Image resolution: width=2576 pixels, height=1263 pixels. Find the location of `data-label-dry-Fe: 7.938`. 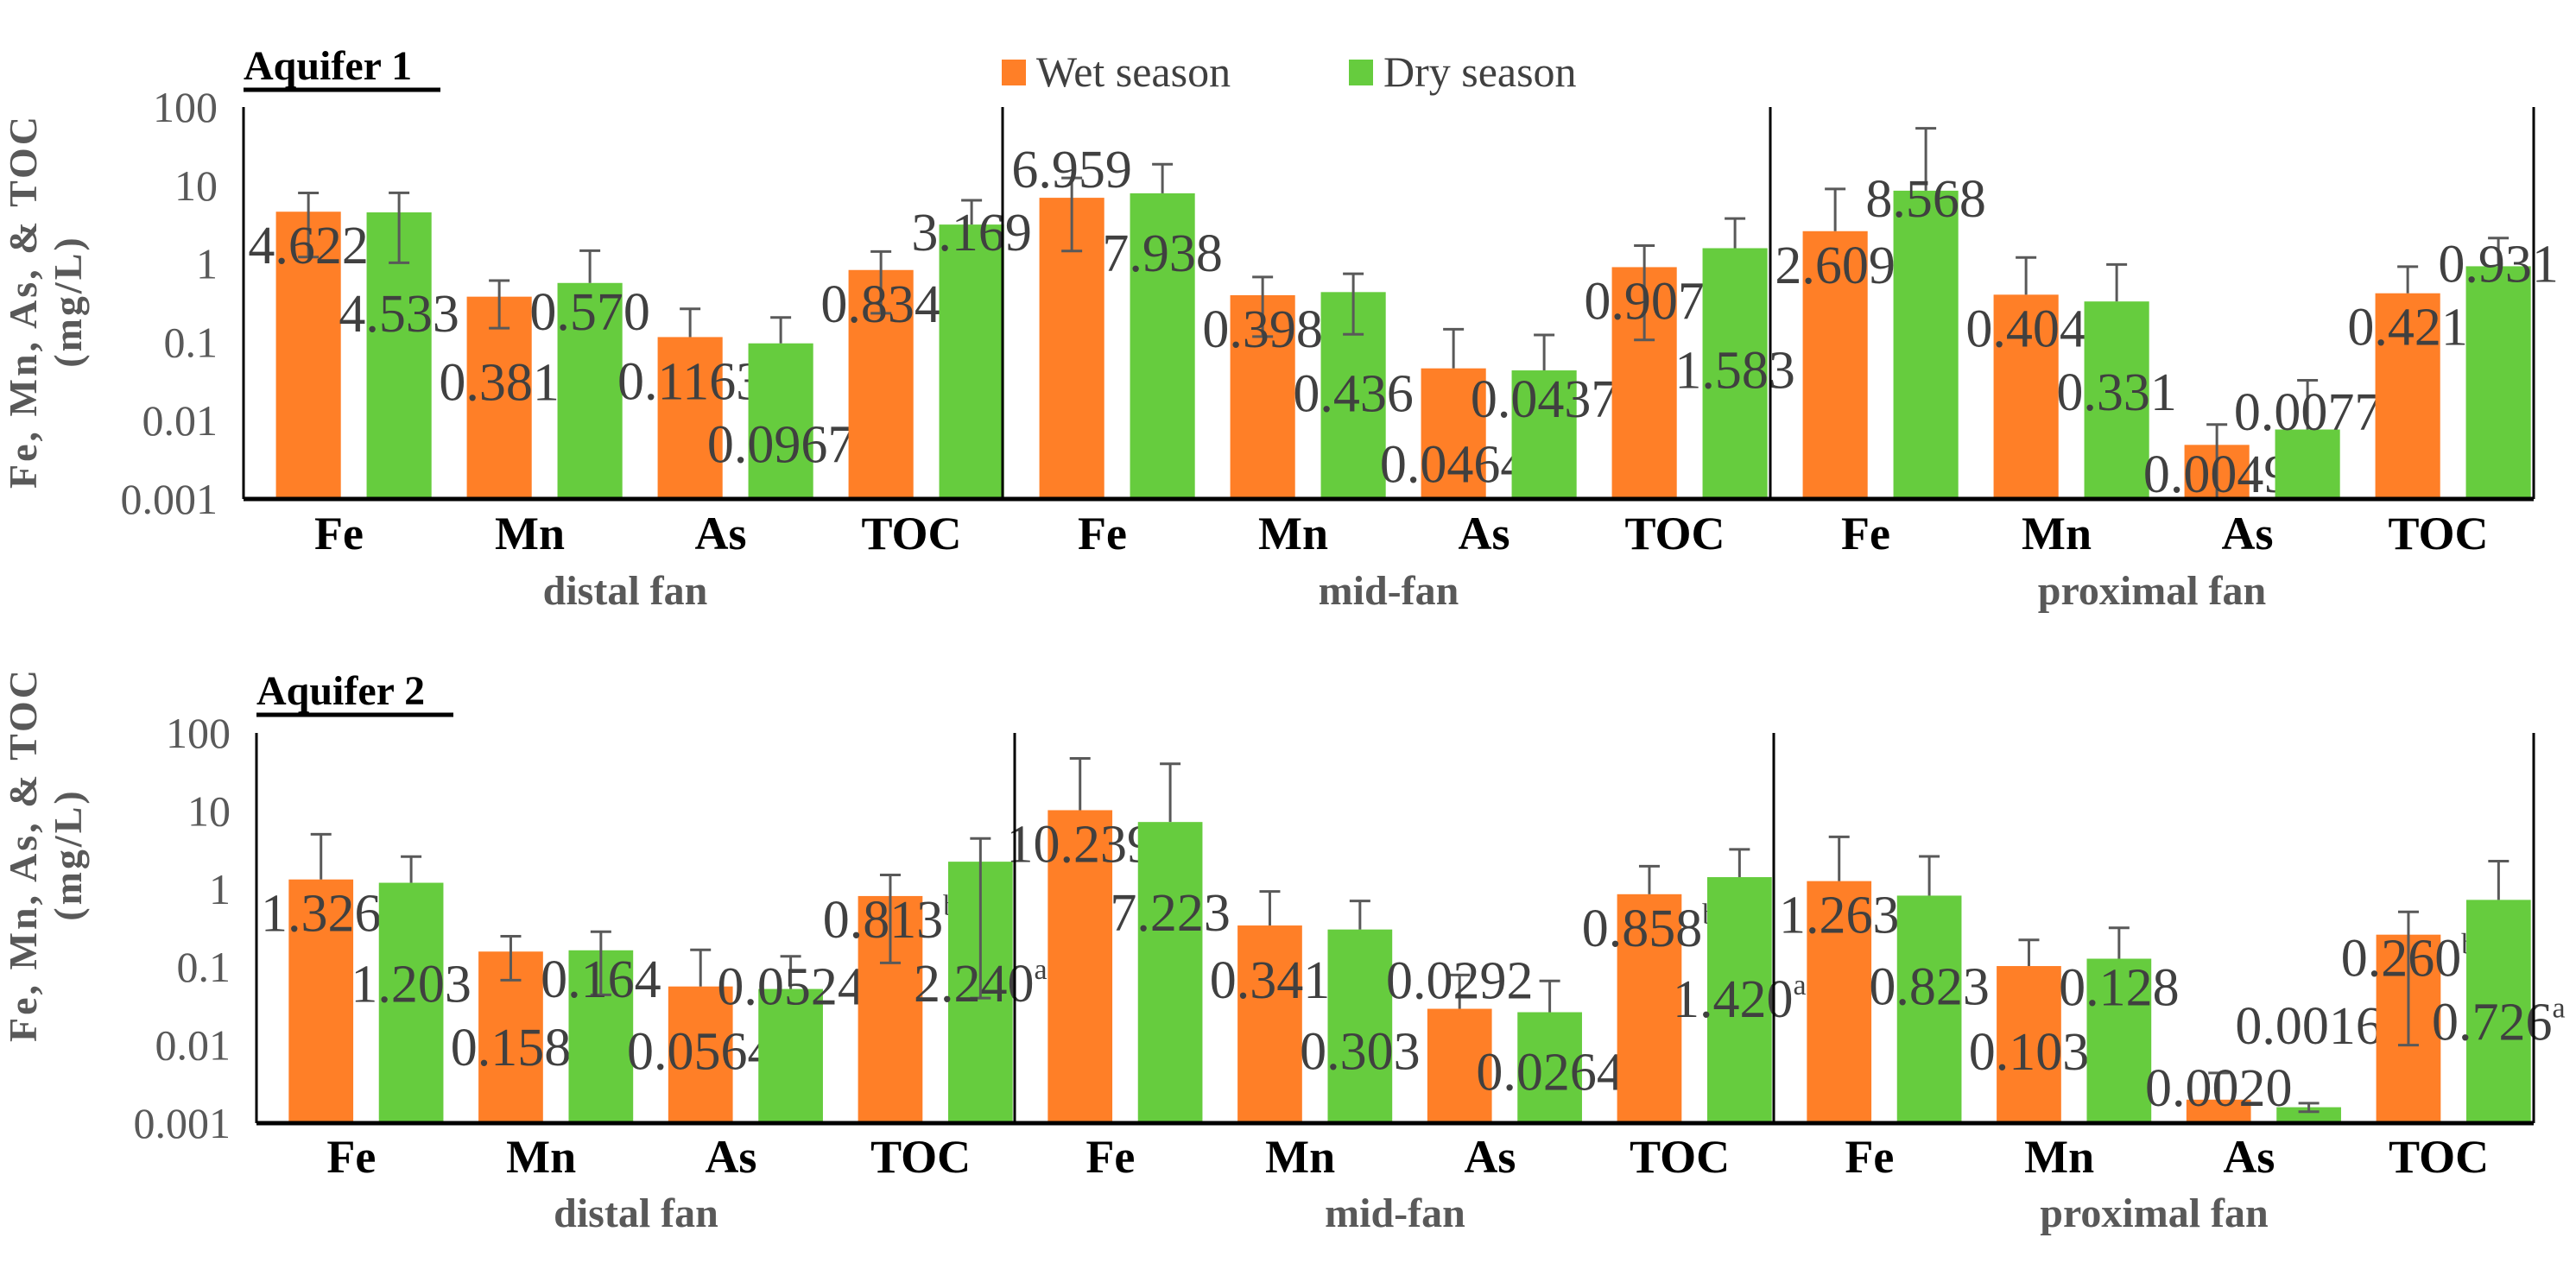

data-label-dry-Fe: 7.938 is located at coordinates (1162, 253).